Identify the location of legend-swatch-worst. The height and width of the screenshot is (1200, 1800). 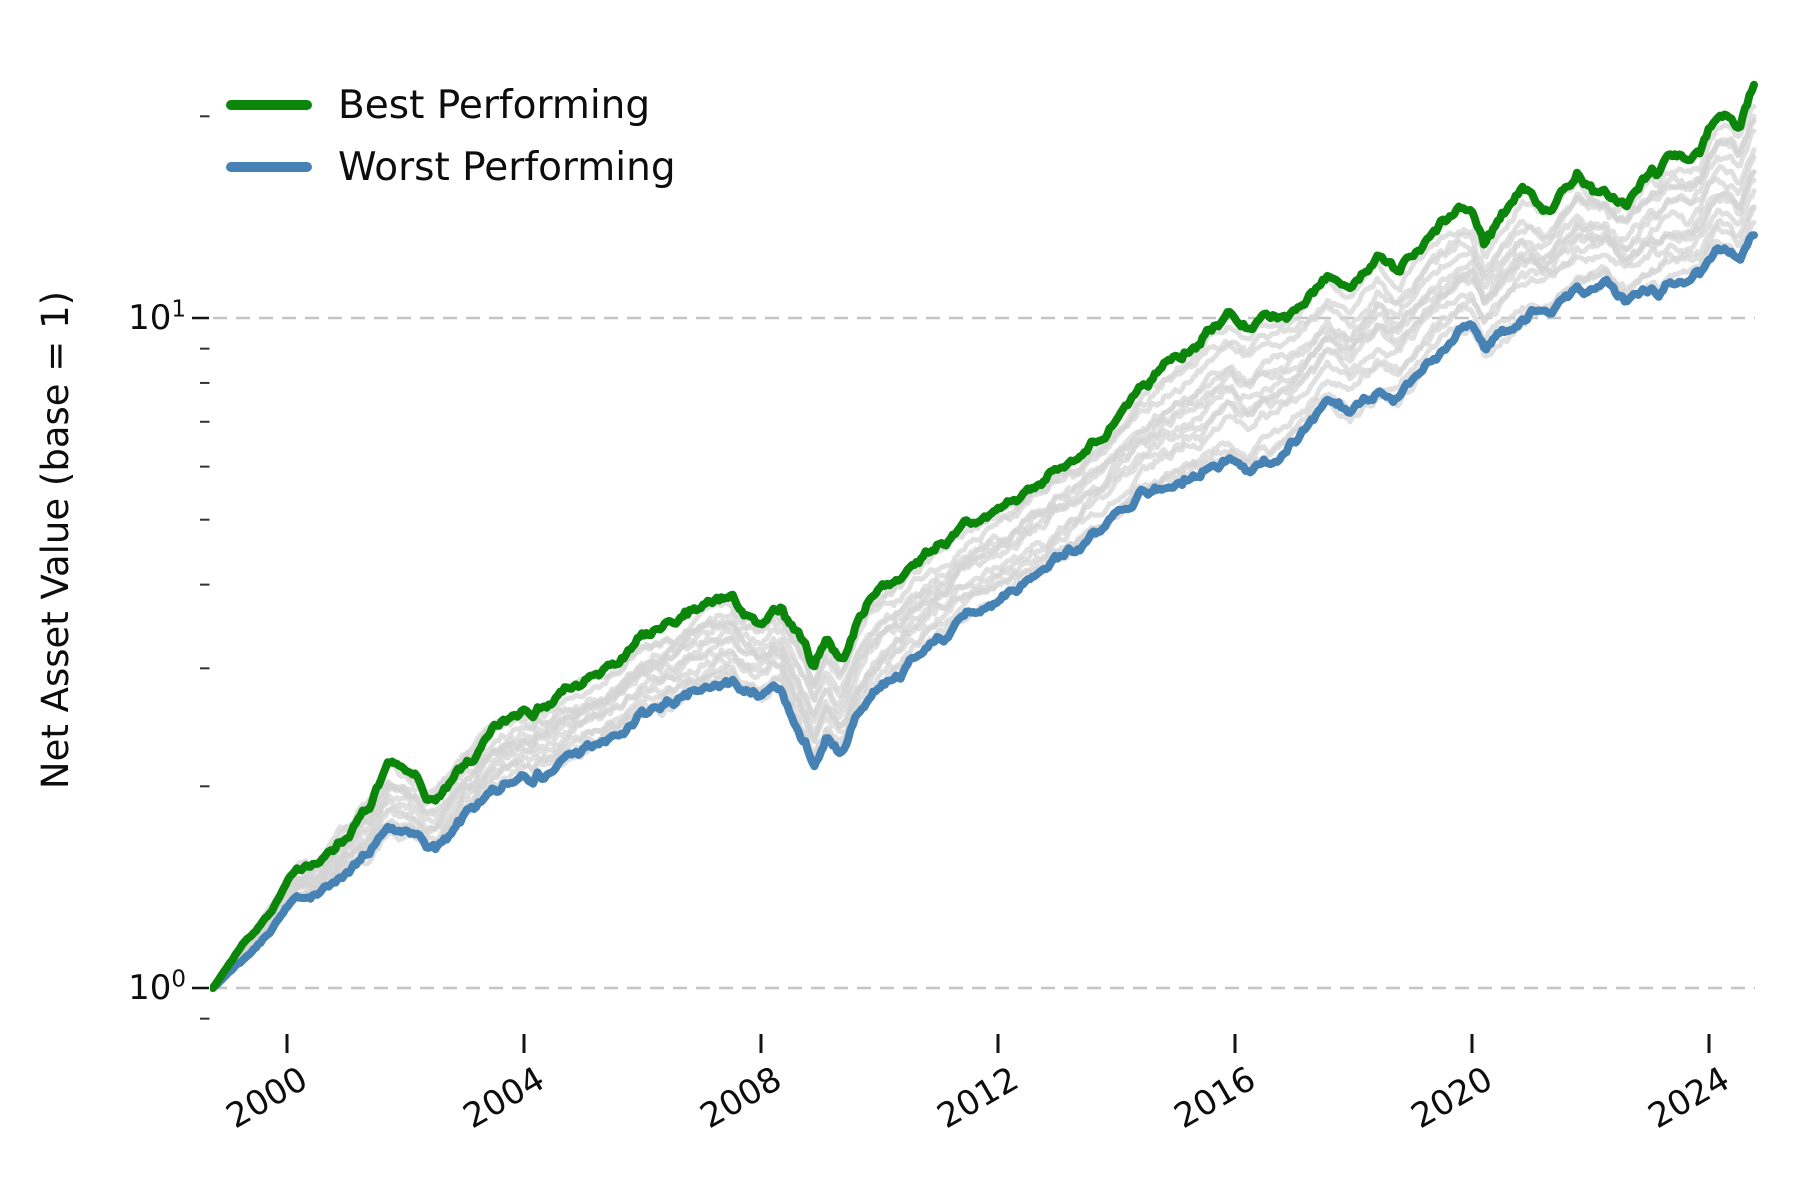
(269, 167).